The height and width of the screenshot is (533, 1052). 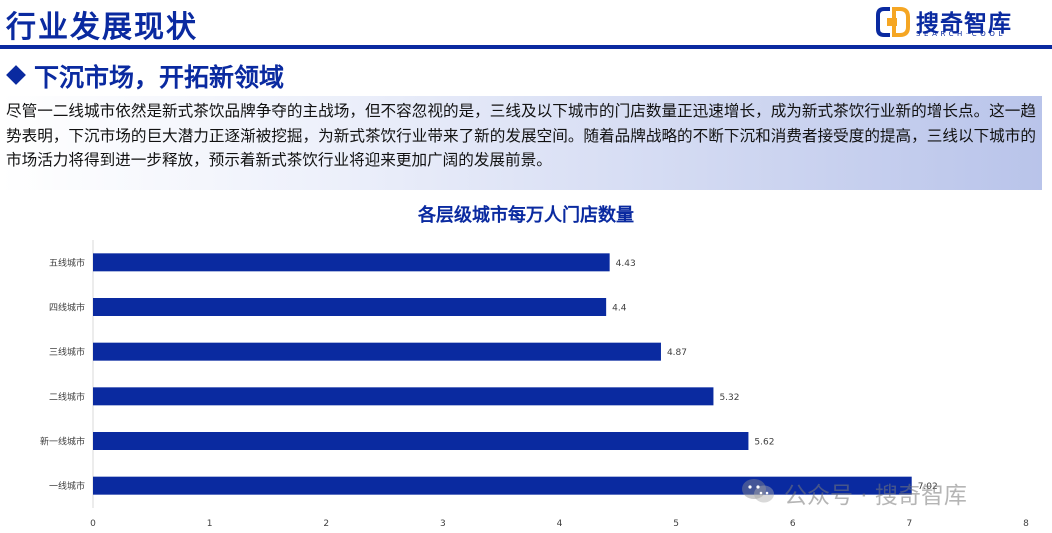 I want to click on section-heading-text: 下沉市场，开拓新领域, so click(x=159, y=77).